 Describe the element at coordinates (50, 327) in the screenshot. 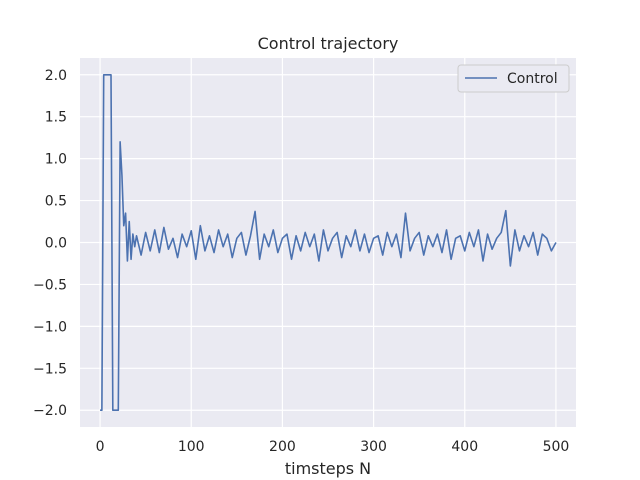

I see `y-tick-label: −1.0` at that location.